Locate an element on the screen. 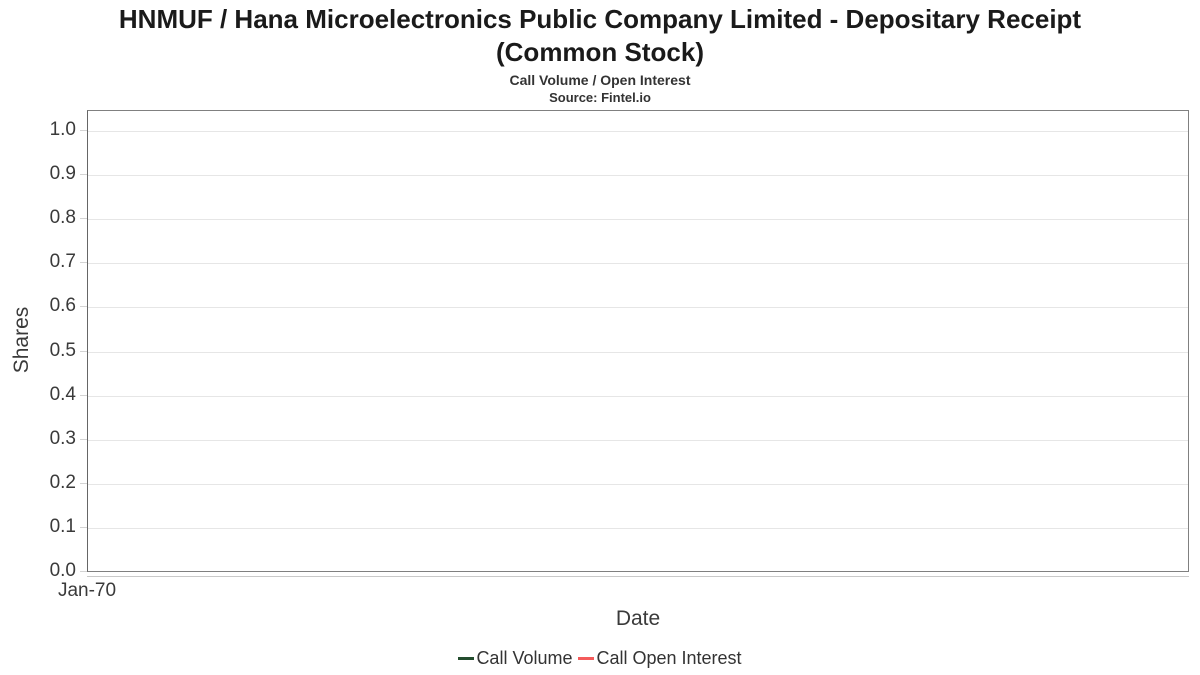  chart-title-line2: (Common Stock) is located at coordinates (600, 52).